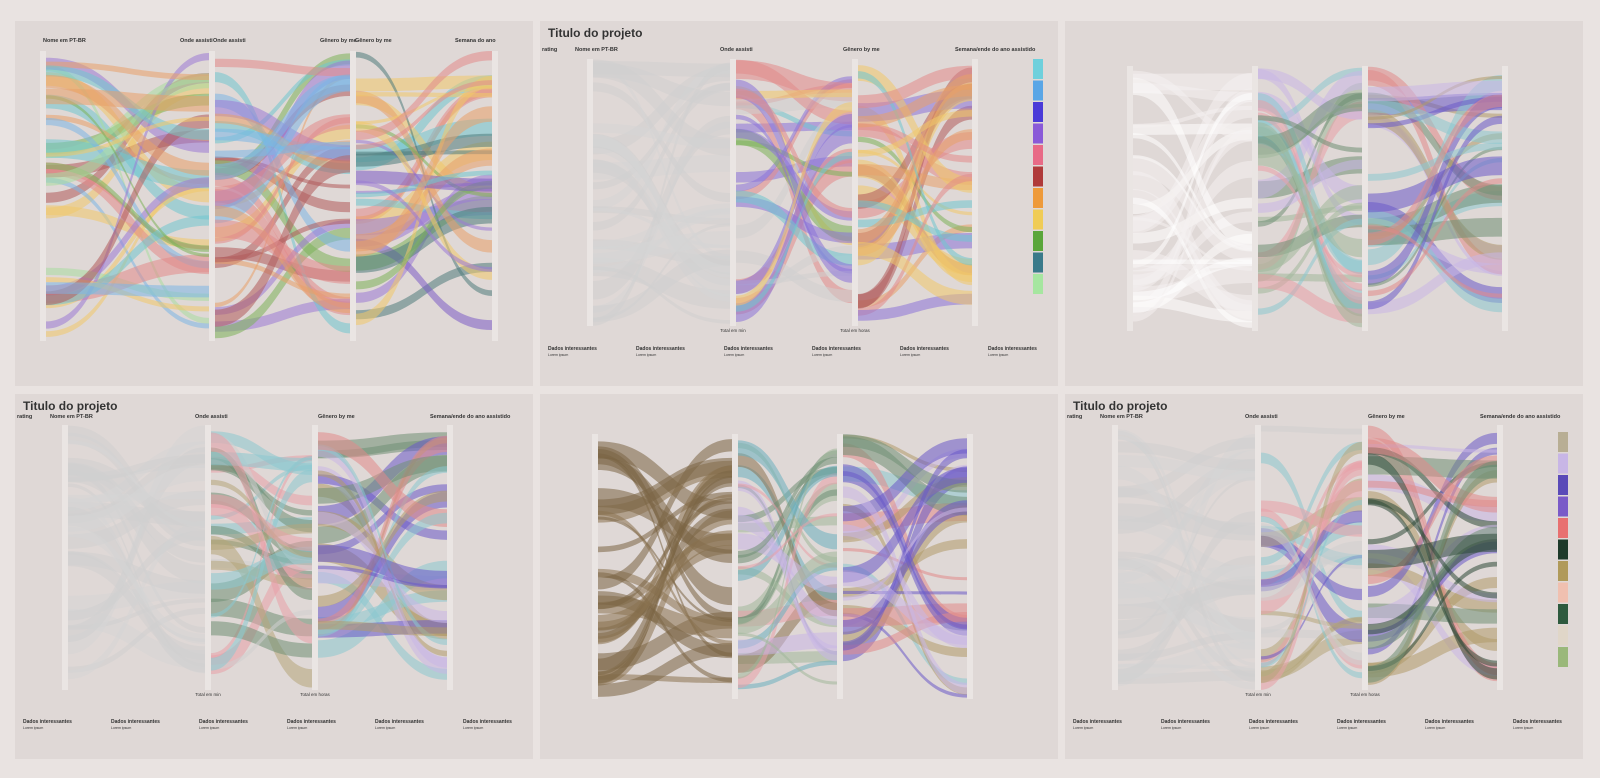 This screenshot has width=1600, height=778. I want to click on flows, so click(782, 566).